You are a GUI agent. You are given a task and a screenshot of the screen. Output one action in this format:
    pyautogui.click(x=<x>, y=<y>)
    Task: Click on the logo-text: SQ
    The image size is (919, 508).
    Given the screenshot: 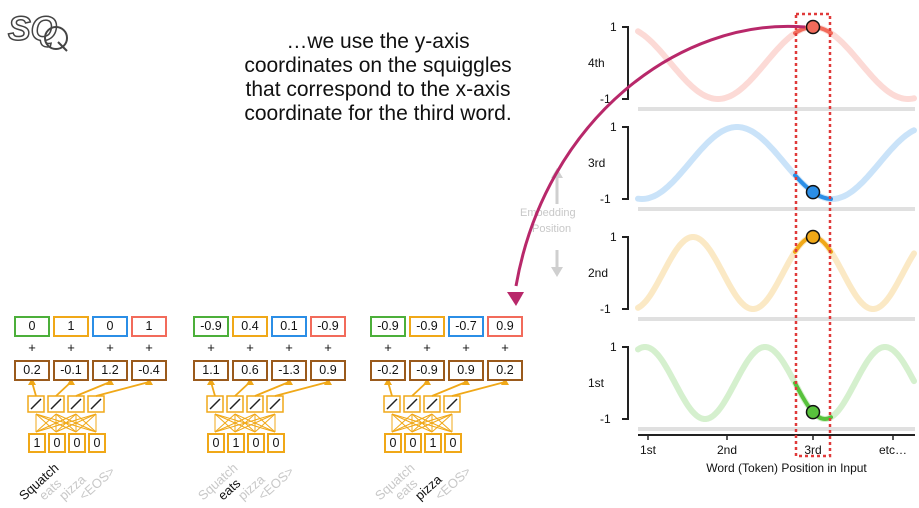 What is the action you would take?
    pyautogui.click(x=32, y=29)
    